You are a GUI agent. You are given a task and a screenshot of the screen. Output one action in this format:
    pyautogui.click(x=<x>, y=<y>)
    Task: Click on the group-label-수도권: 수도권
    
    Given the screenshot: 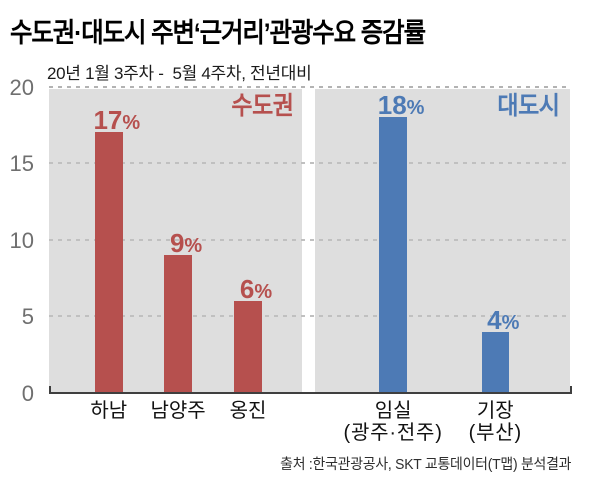 What is the action you would take?
    pyautogui.click(x=262, y=106)
    